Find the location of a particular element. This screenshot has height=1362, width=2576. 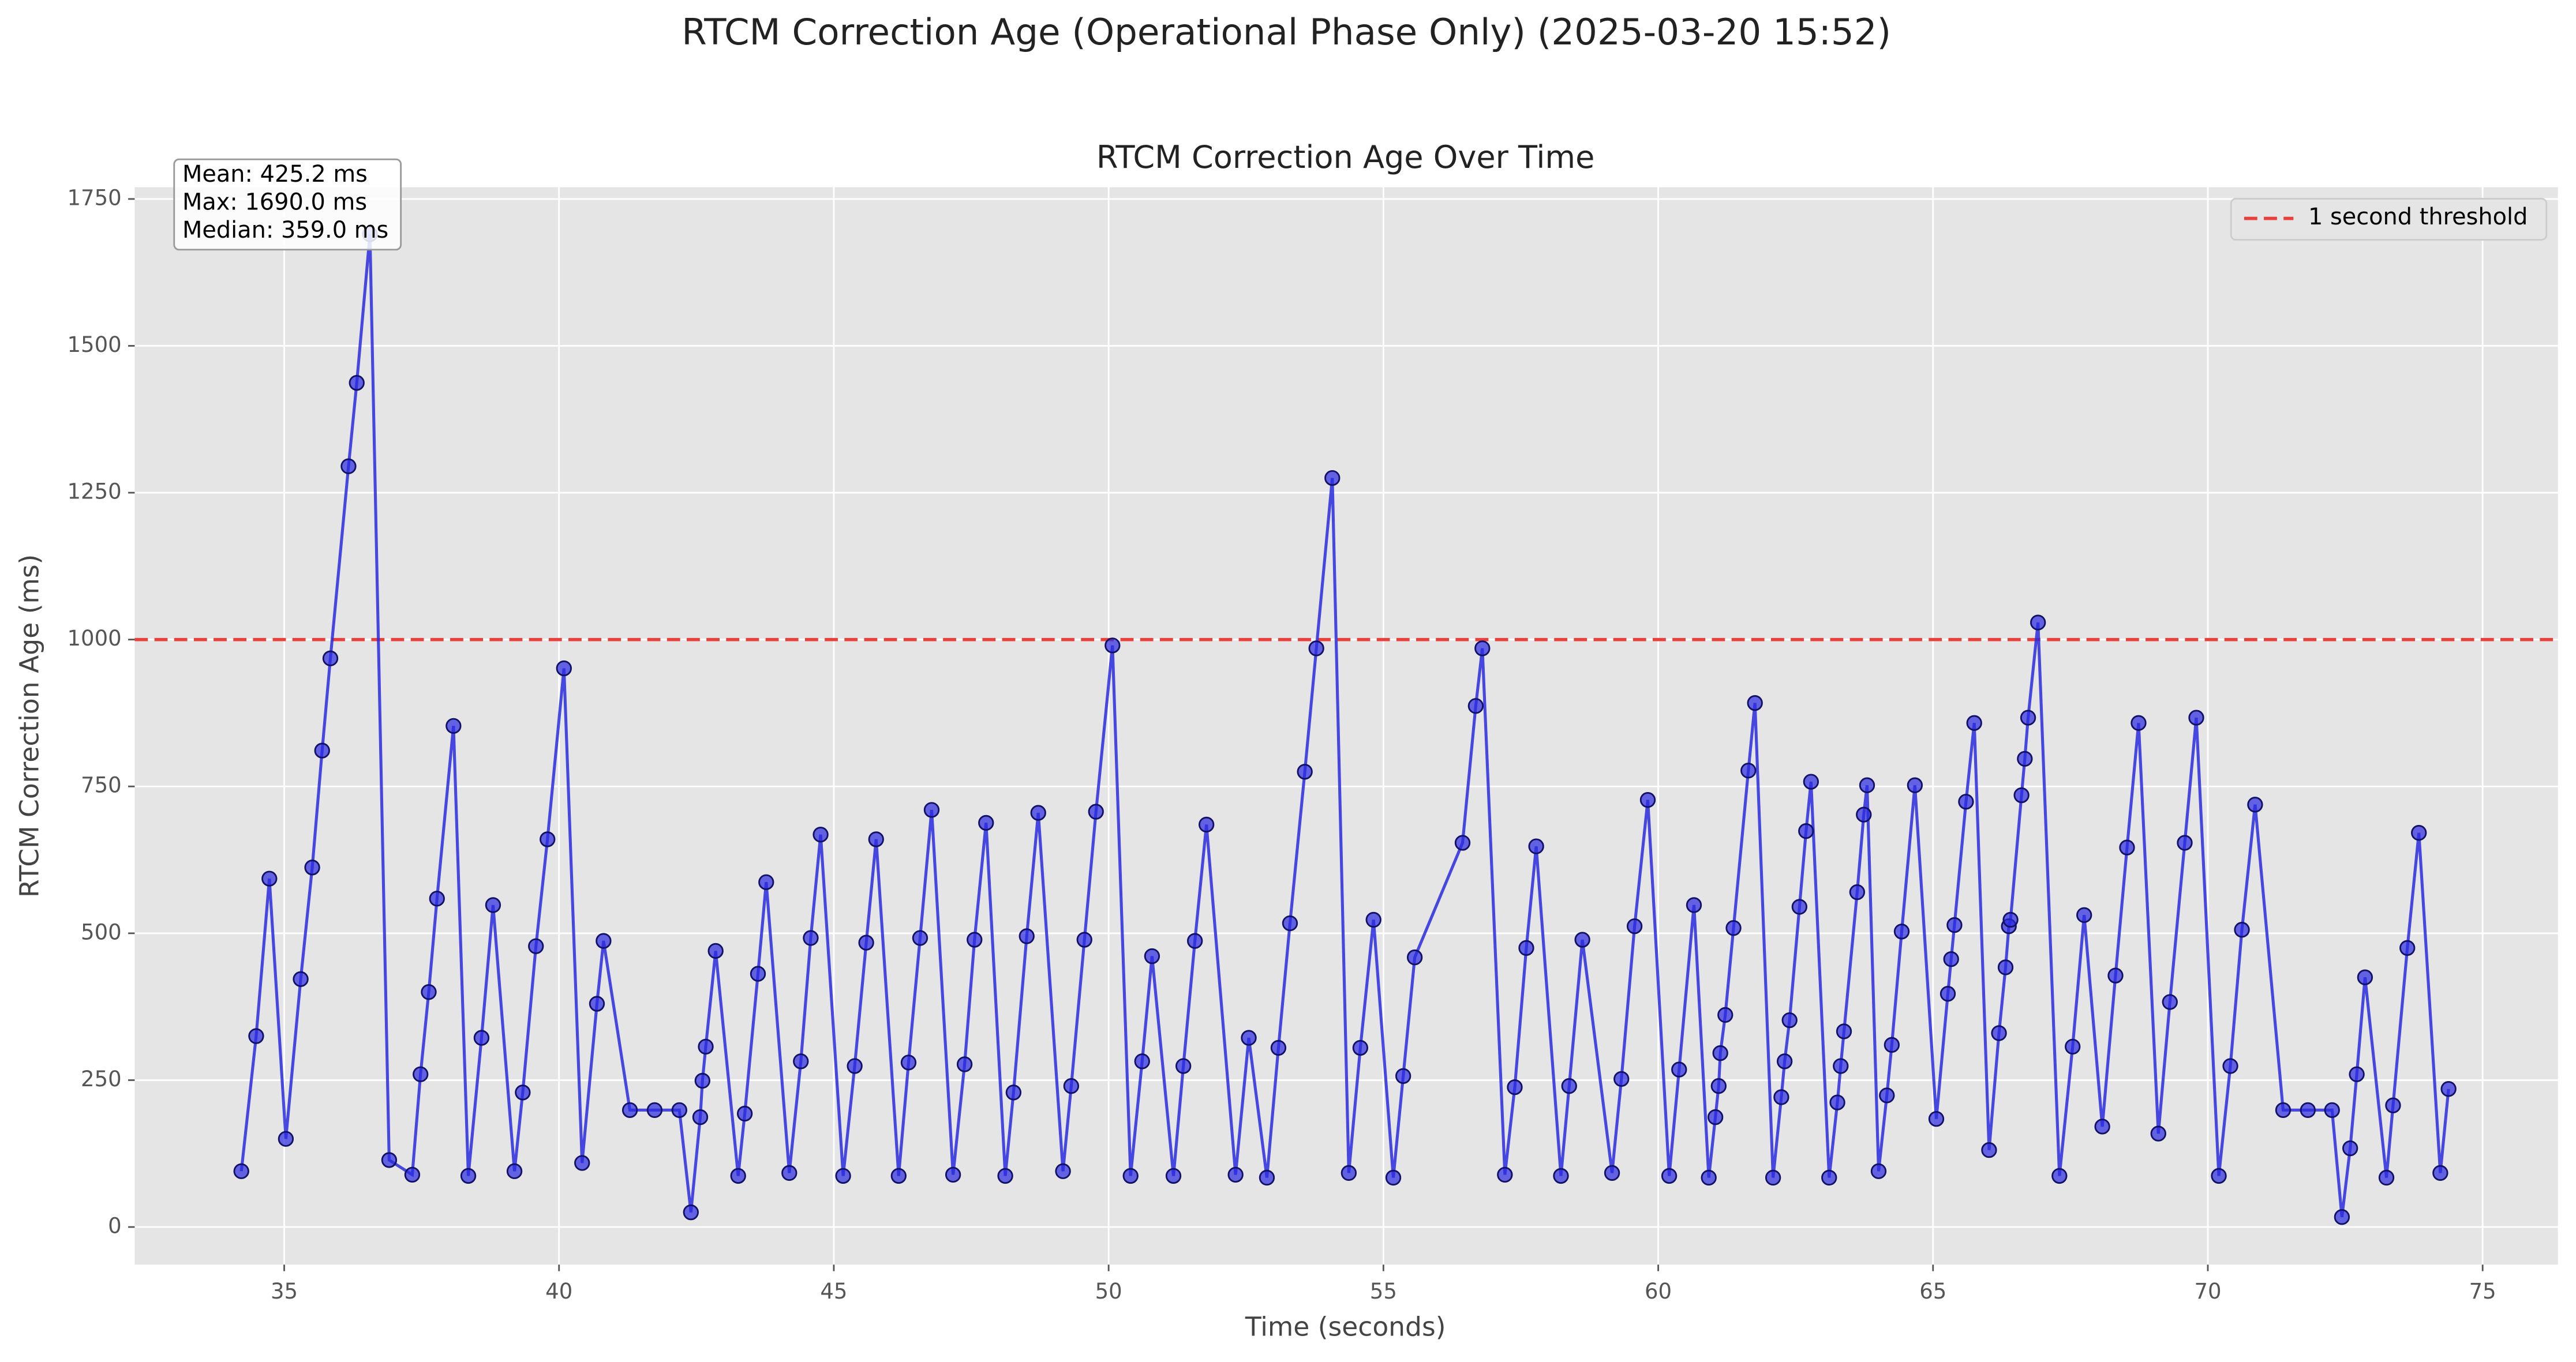

stats-text: Max: 1690.0 ms is located at coordinates (274, 202).